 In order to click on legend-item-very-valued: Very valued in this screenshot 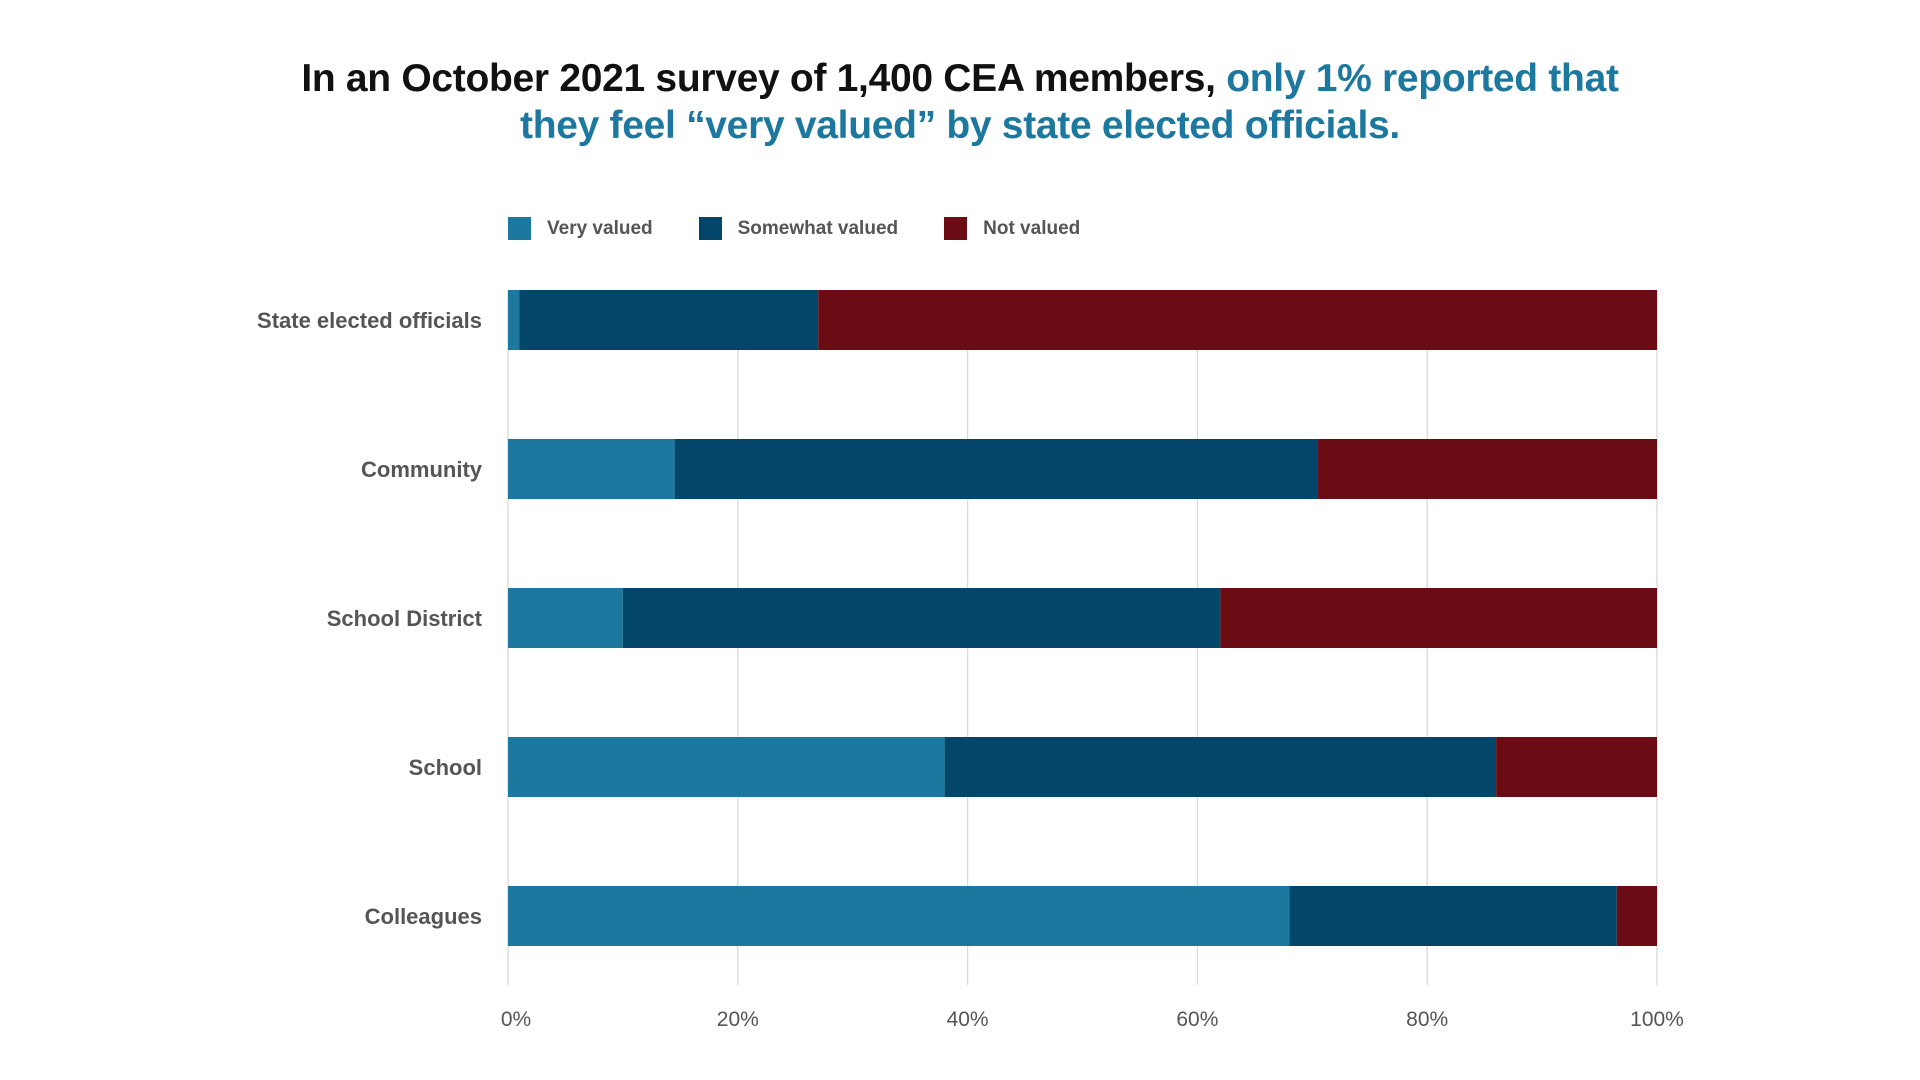, I will do `click(580, 228)`.